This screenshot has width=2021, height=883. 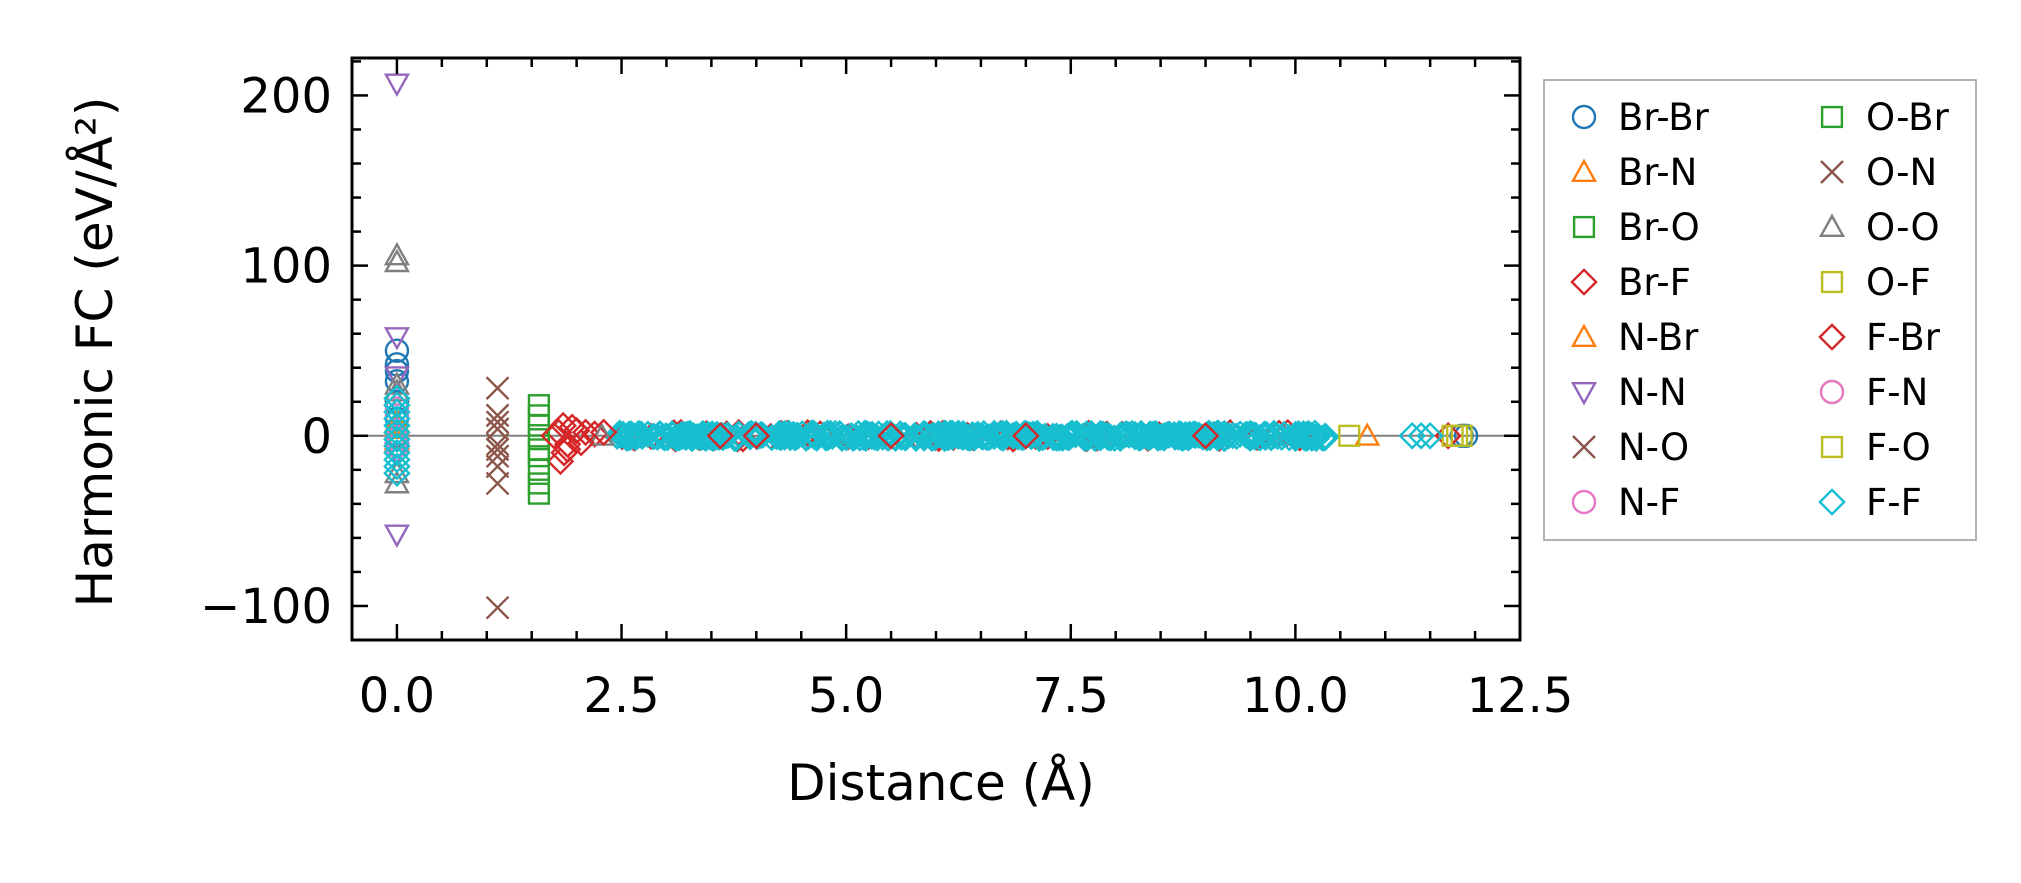 I want to click on legend-box, so click(x=1760, y=310).